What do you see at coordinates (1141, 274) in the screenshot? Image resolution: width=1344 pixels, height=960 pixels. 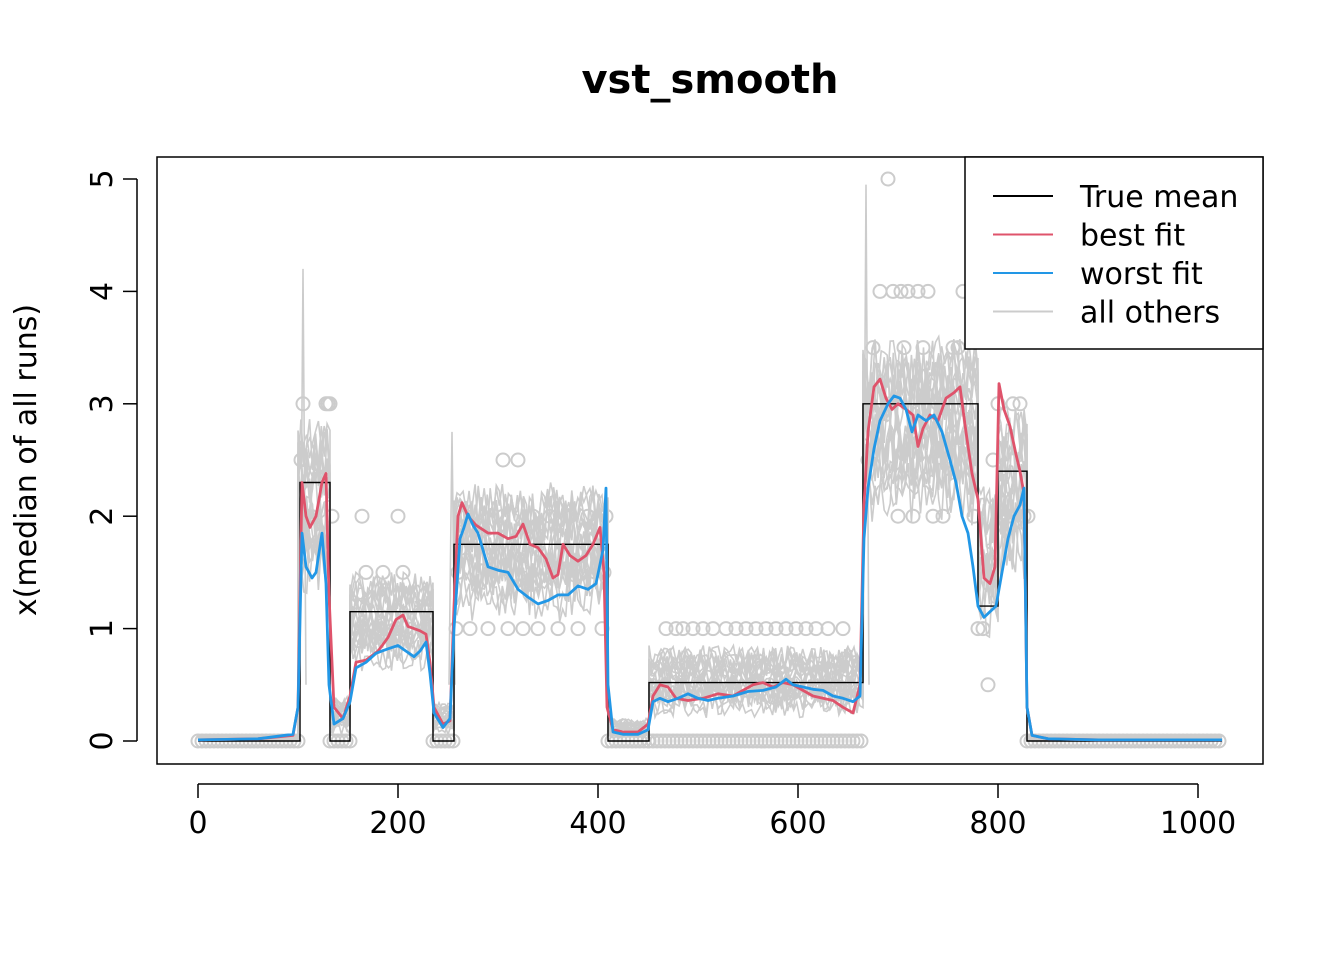 I see `legend-label: worst fit` at bounding box center [1141, 274].